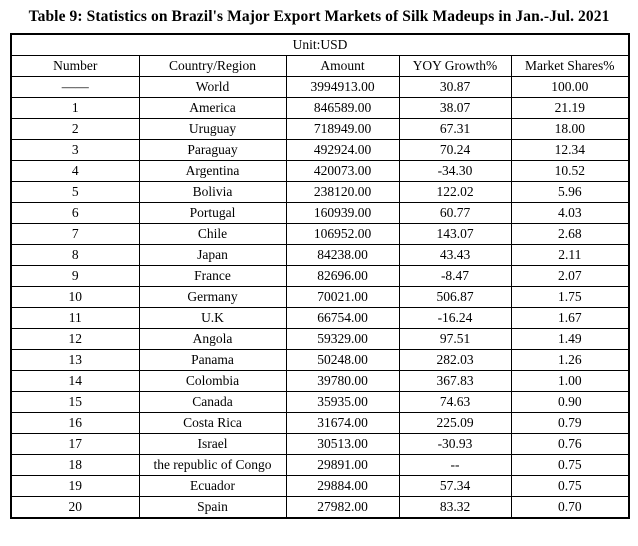 Image resolution: width=638 pixels, height=546 pixels. What do you see at coordinates (212, 129) in the screenshot?
I see `table-cell-country-region: Uruguay` at bounding box center [212, 129].